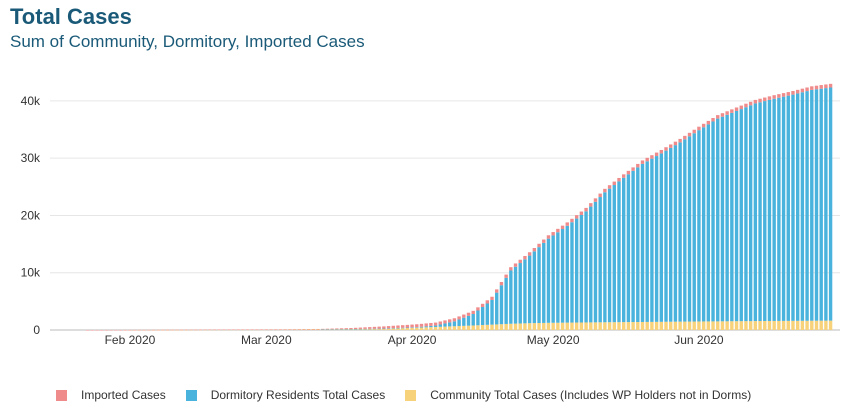  I want to click on x-tick-label: Feb 2020, so click(130, 340).